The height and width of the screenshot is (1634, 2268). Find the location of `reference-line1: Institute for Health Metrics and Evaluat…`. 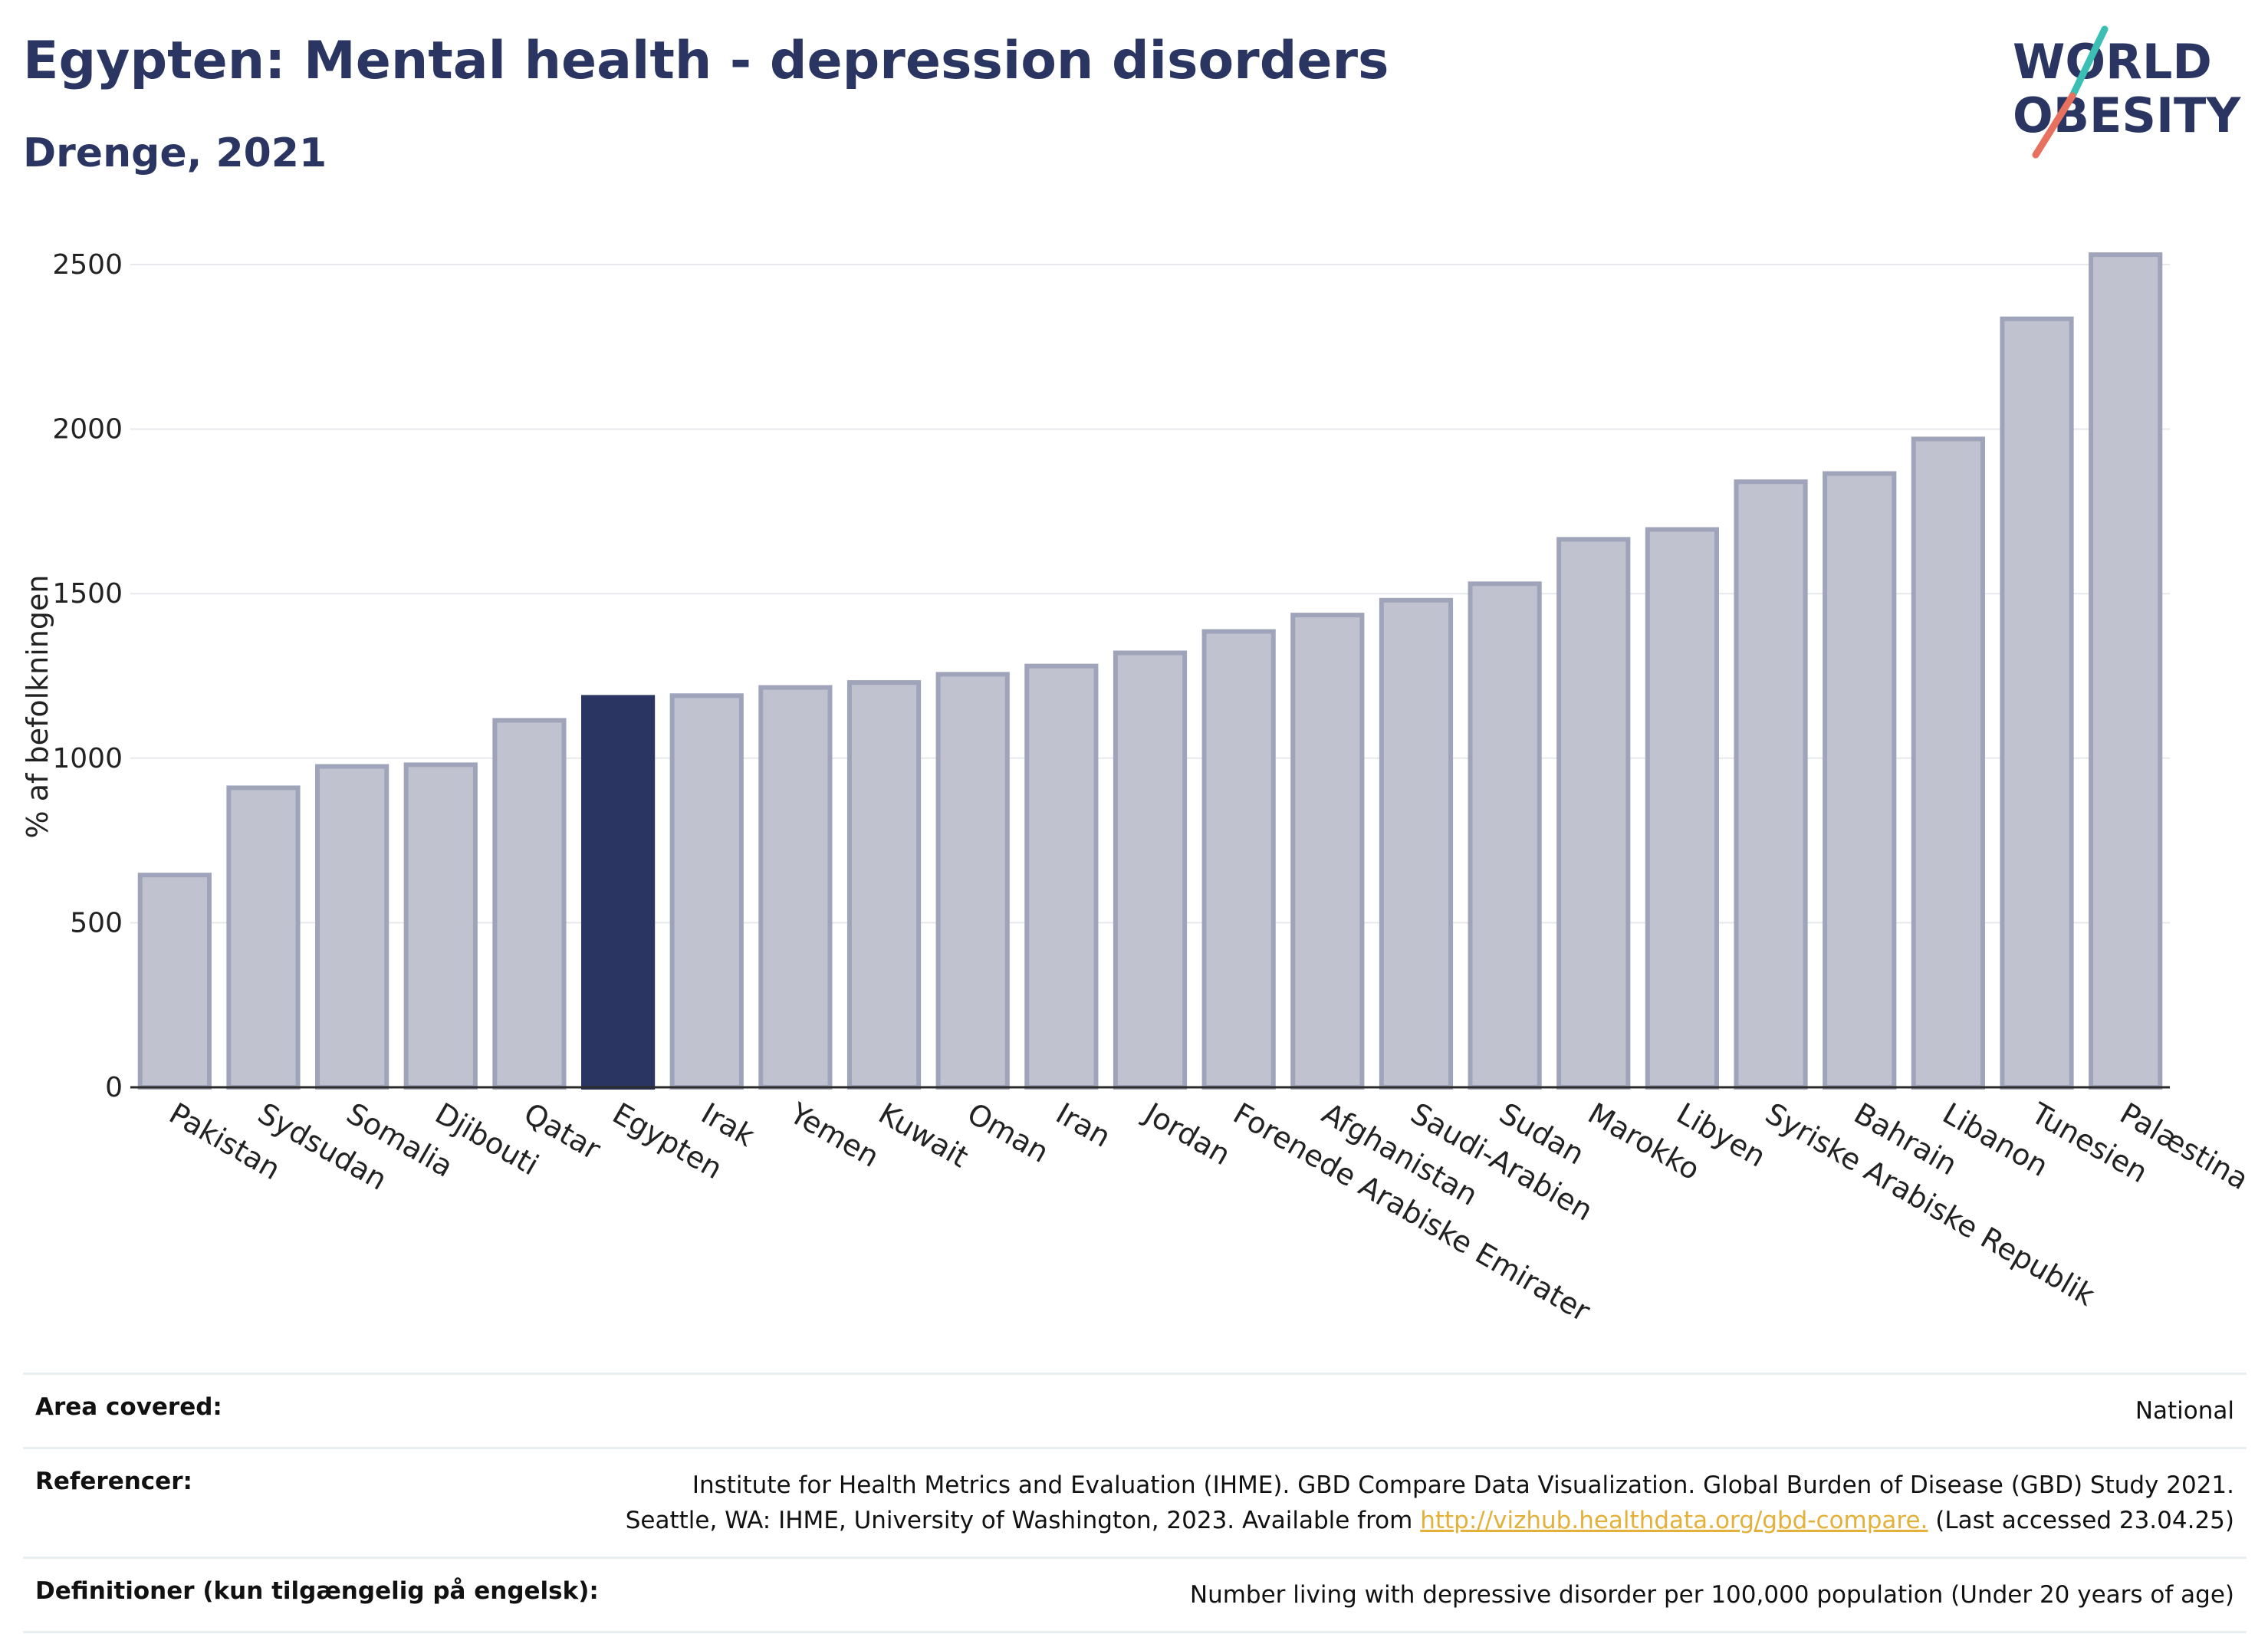

reference-line1: Institute for Health Metrics and Evaluat… is located at coordinates (1463, 1485).